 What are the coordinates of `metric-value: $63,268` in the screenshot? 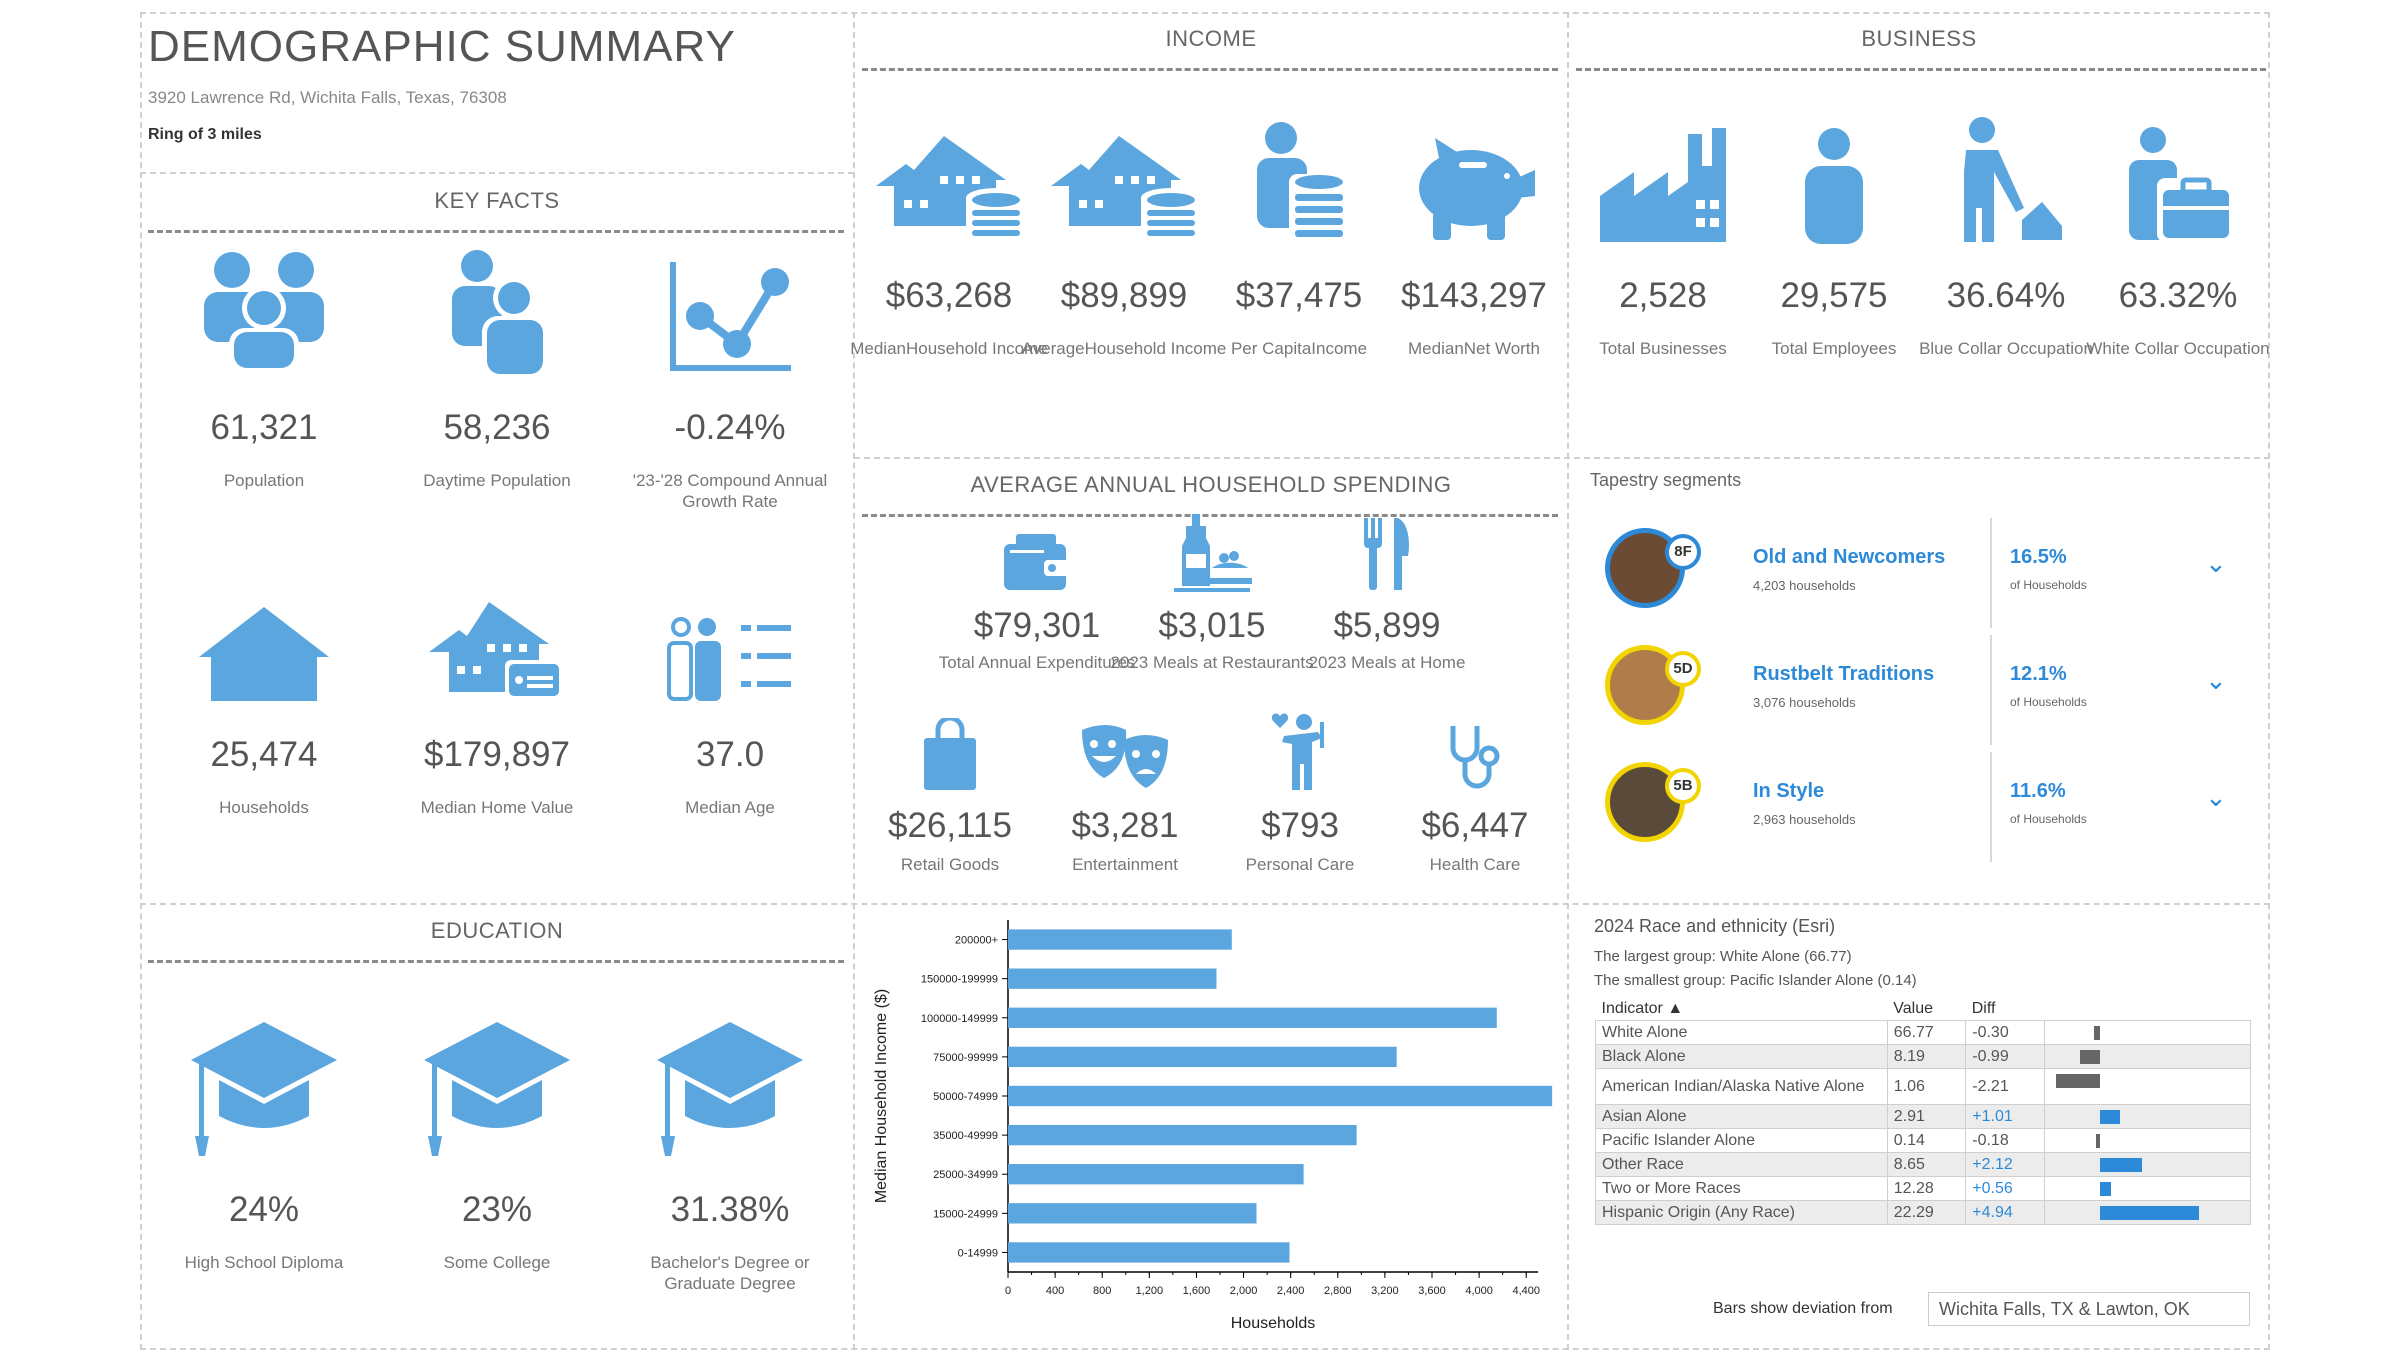 It's located at (949, 295).